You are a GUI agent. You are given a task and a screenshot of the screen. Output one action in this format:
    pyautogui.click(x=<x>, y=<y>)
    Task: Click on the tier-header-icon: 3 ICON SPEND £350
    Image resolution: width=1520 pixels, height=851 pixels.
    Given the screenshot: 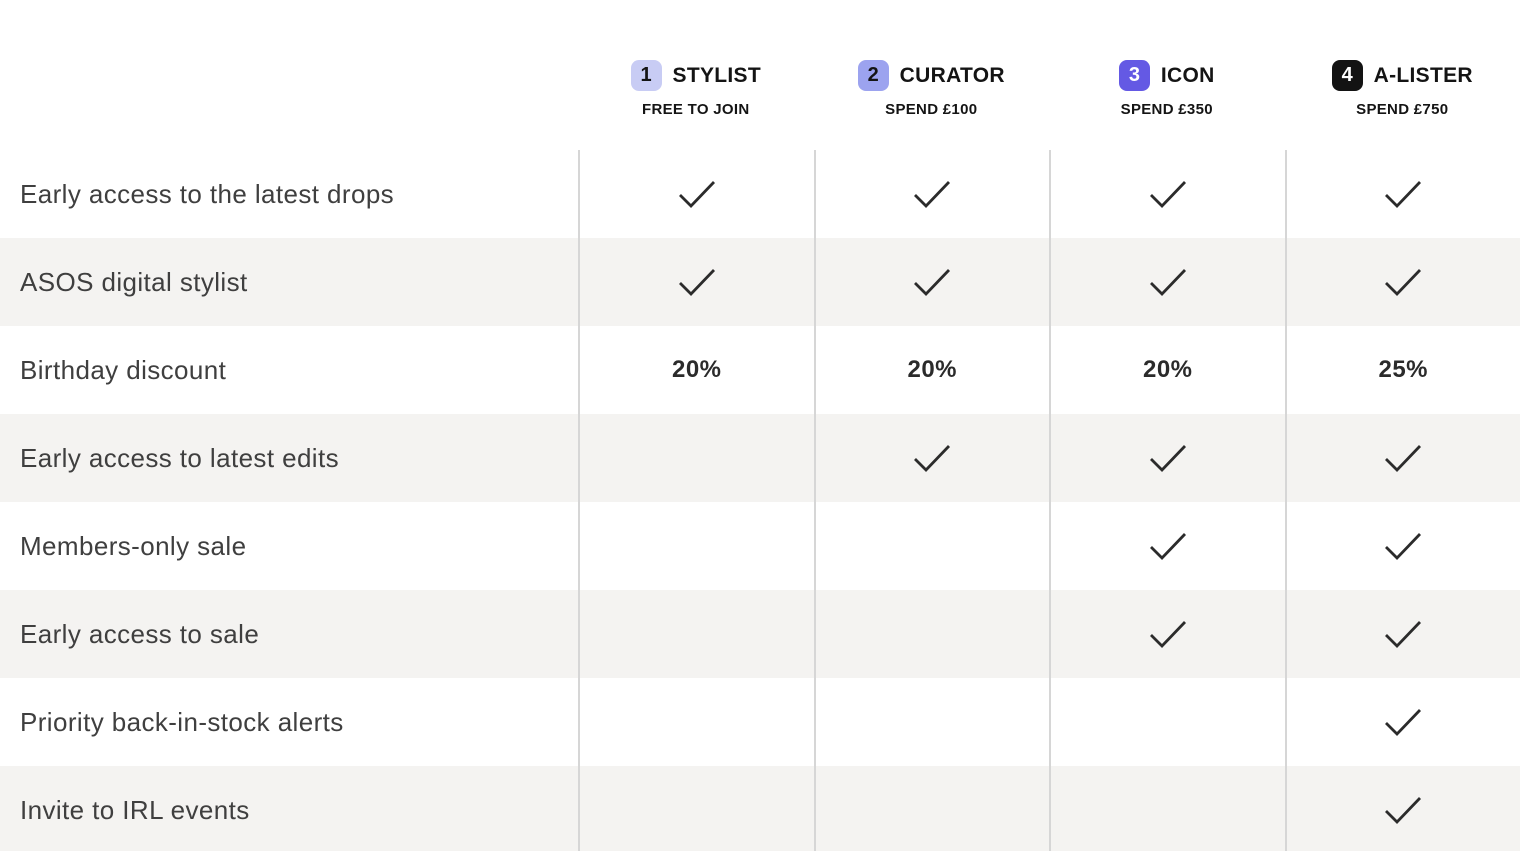 What is the action you would take?
    pyautogui.click(x=1167, y=75)
    